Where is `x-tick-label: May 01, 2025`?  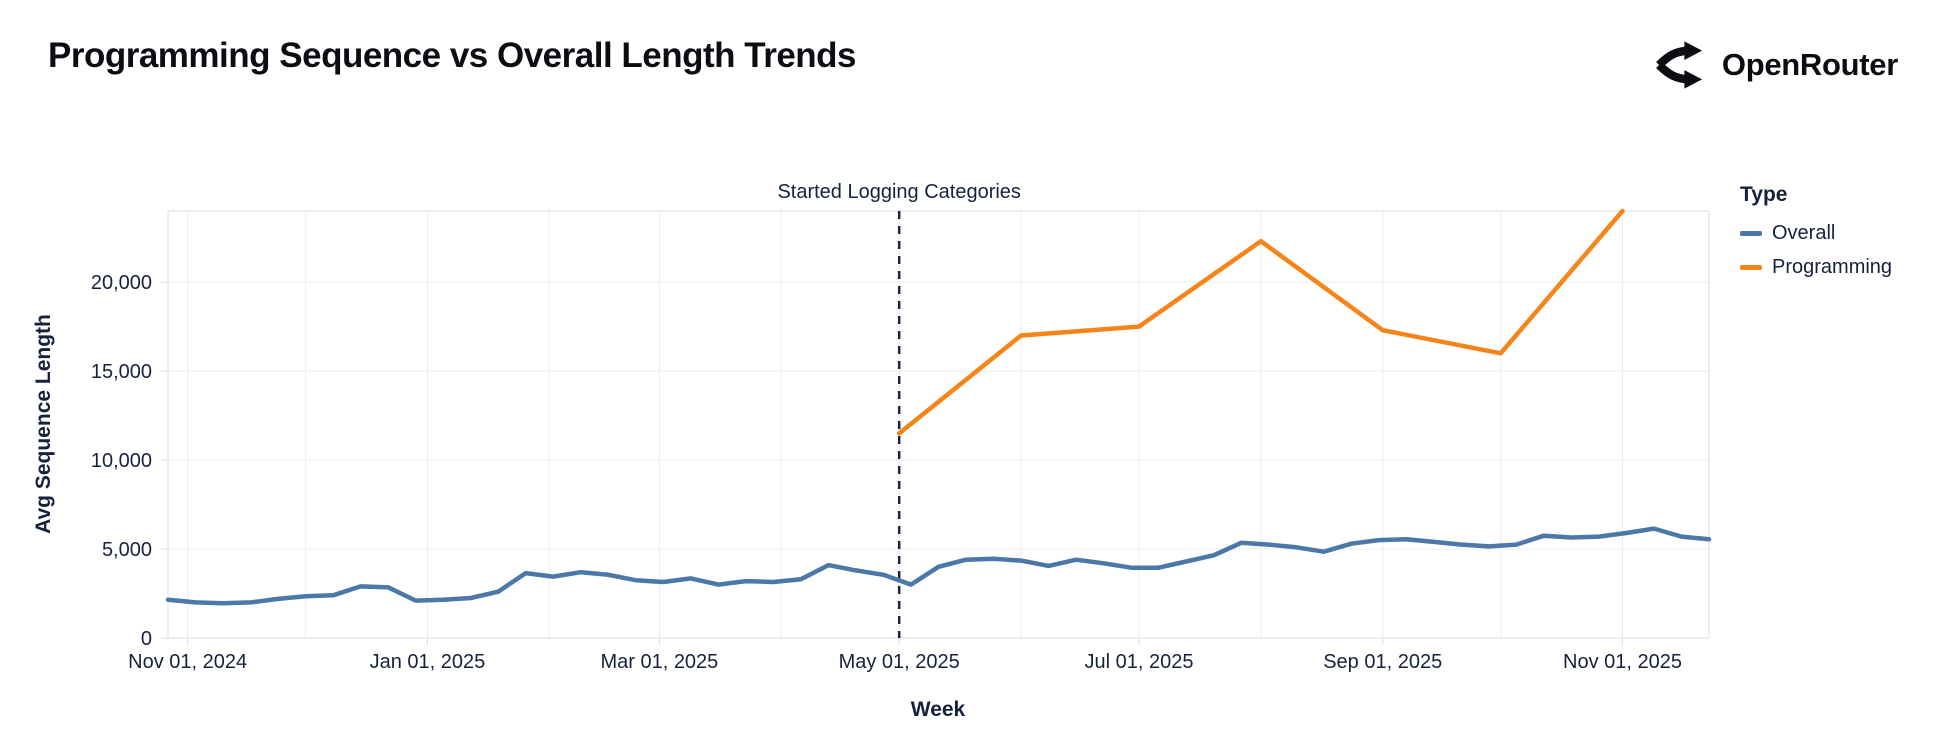 x-tick-label: May 01, 2025 is located at coordinates (899, 662).